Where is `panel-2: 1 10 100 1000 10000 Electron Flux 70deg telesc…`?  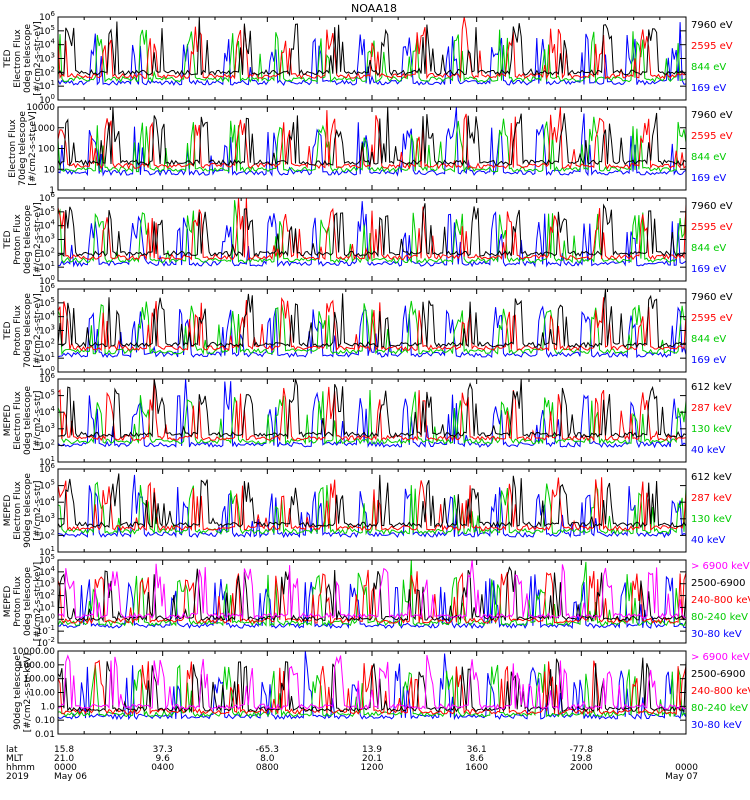
panel-2: 1 10 100 1000 10000 Electron Flux 70deg telesc… is located at coordinates (370, 149).